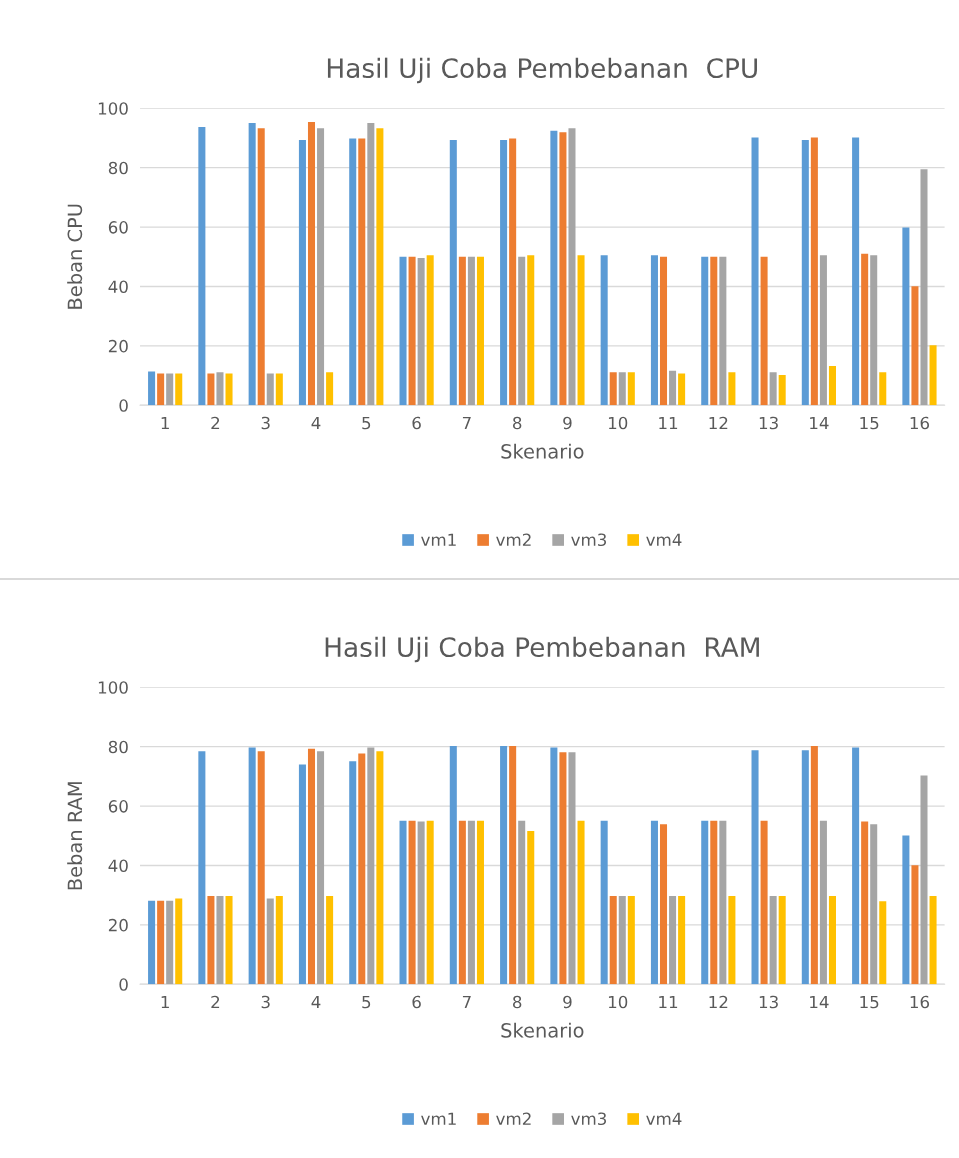  Describe the element at coordinates (316, 1002) in the screenshot. I see `x-tick-label: 4` at that location.